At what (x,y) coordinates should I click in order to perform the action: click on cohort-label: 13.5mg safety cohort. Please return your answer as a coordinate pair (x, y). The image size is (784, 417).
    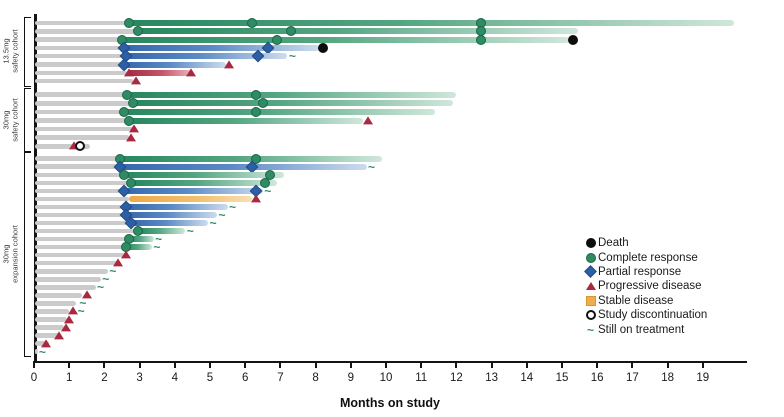
    Looking at the image, I should click on (10, 51).